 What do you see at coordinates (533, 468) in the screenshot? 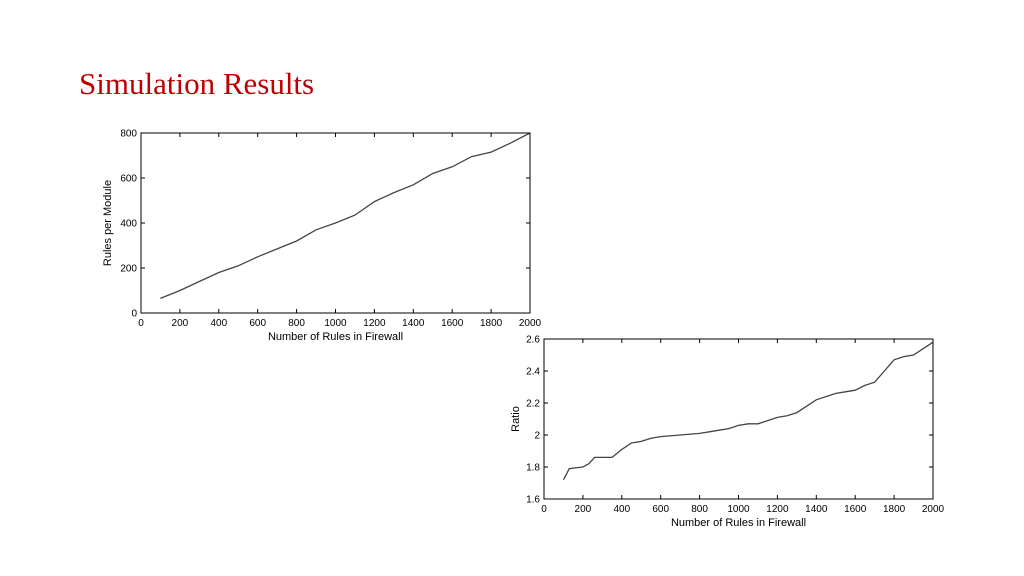
I see `y-tick-label: 1.8` at bounding box center [533, 468].